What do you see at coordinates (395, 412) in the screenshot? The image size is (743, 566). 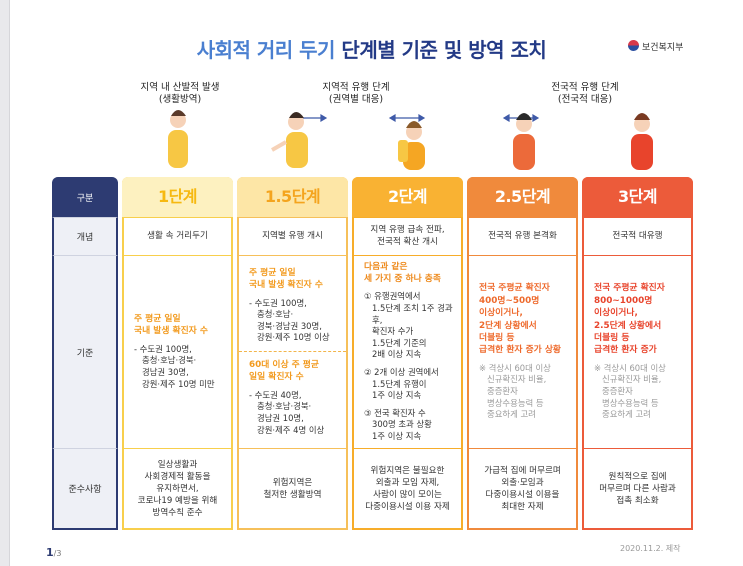 I see `criteria-line: ③ 전국 확진자 수` at bounding box center [395, 412].